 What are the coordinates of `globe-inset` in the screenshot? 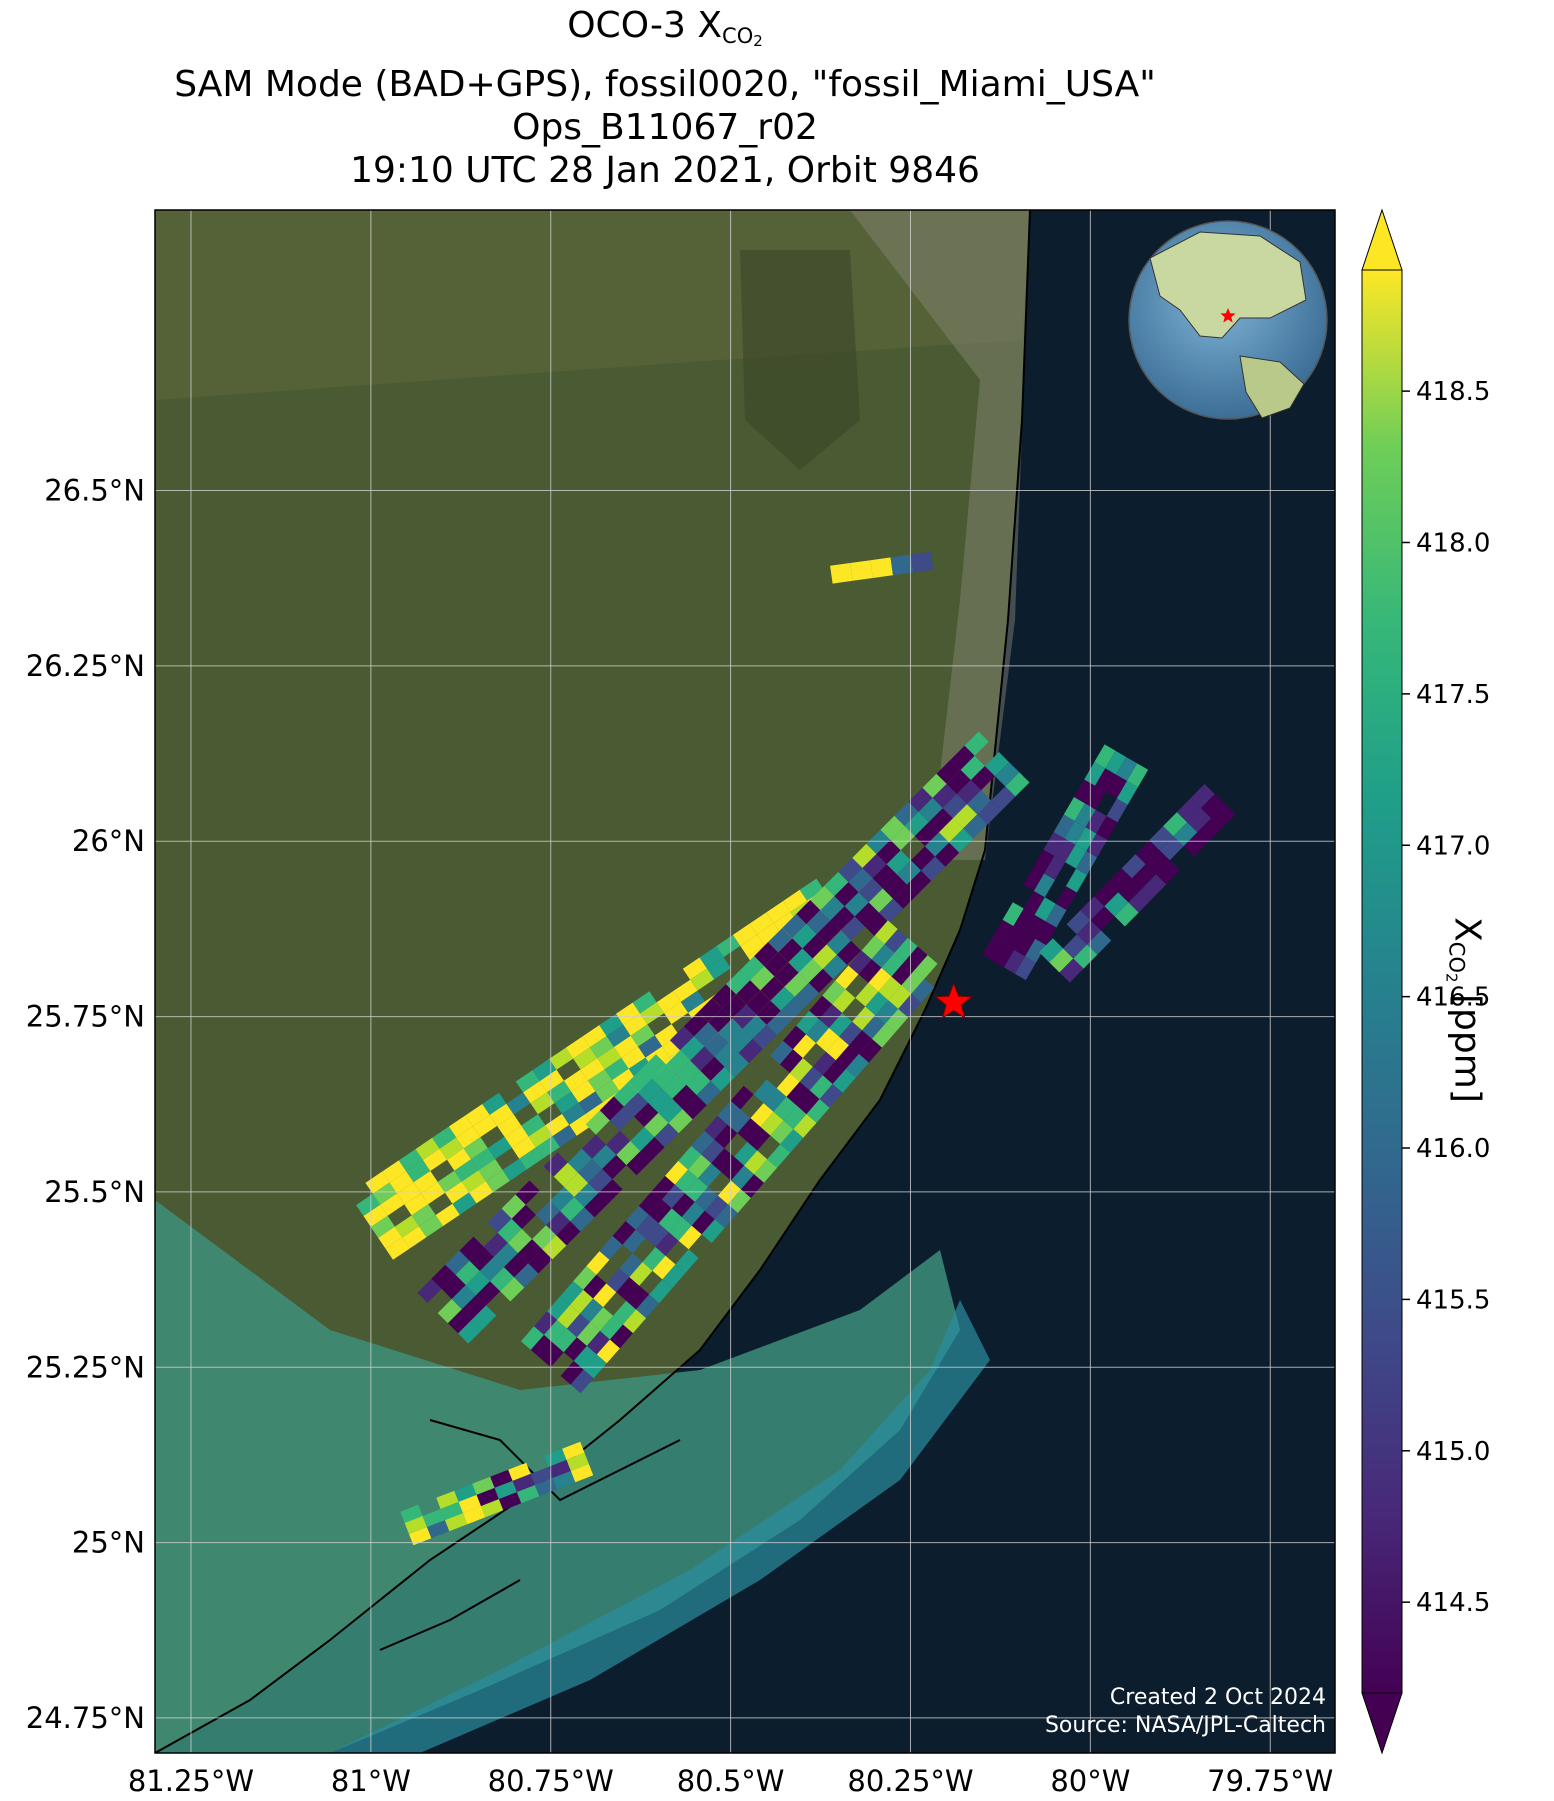 It's located at (1228, 320).